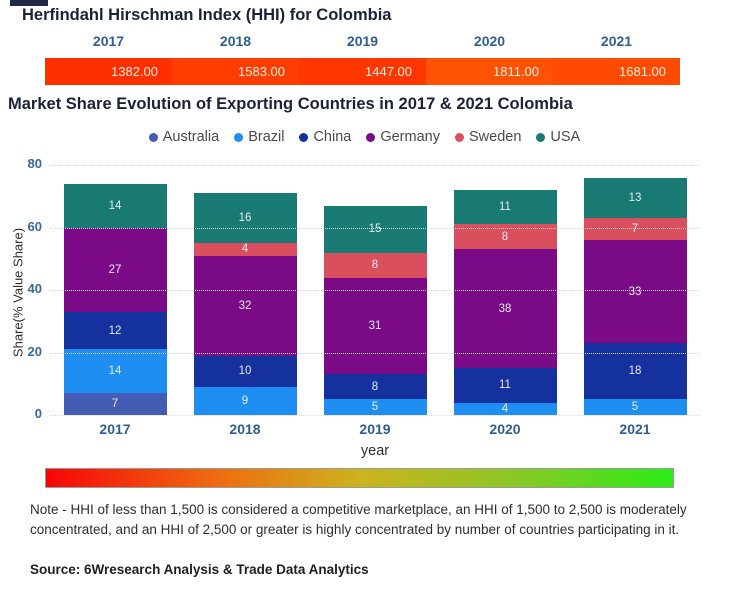  What do you see at coordinates (245, 218) in the screenshot?
I see `bar-segment-usa-2018: 16` at bounding box center [245, 218].